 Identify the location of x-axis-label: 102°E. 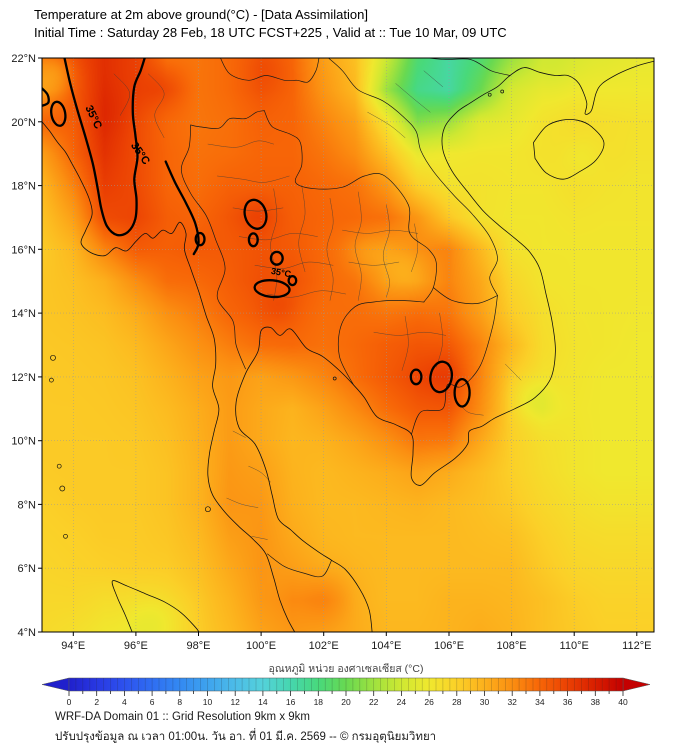
(324, 646).